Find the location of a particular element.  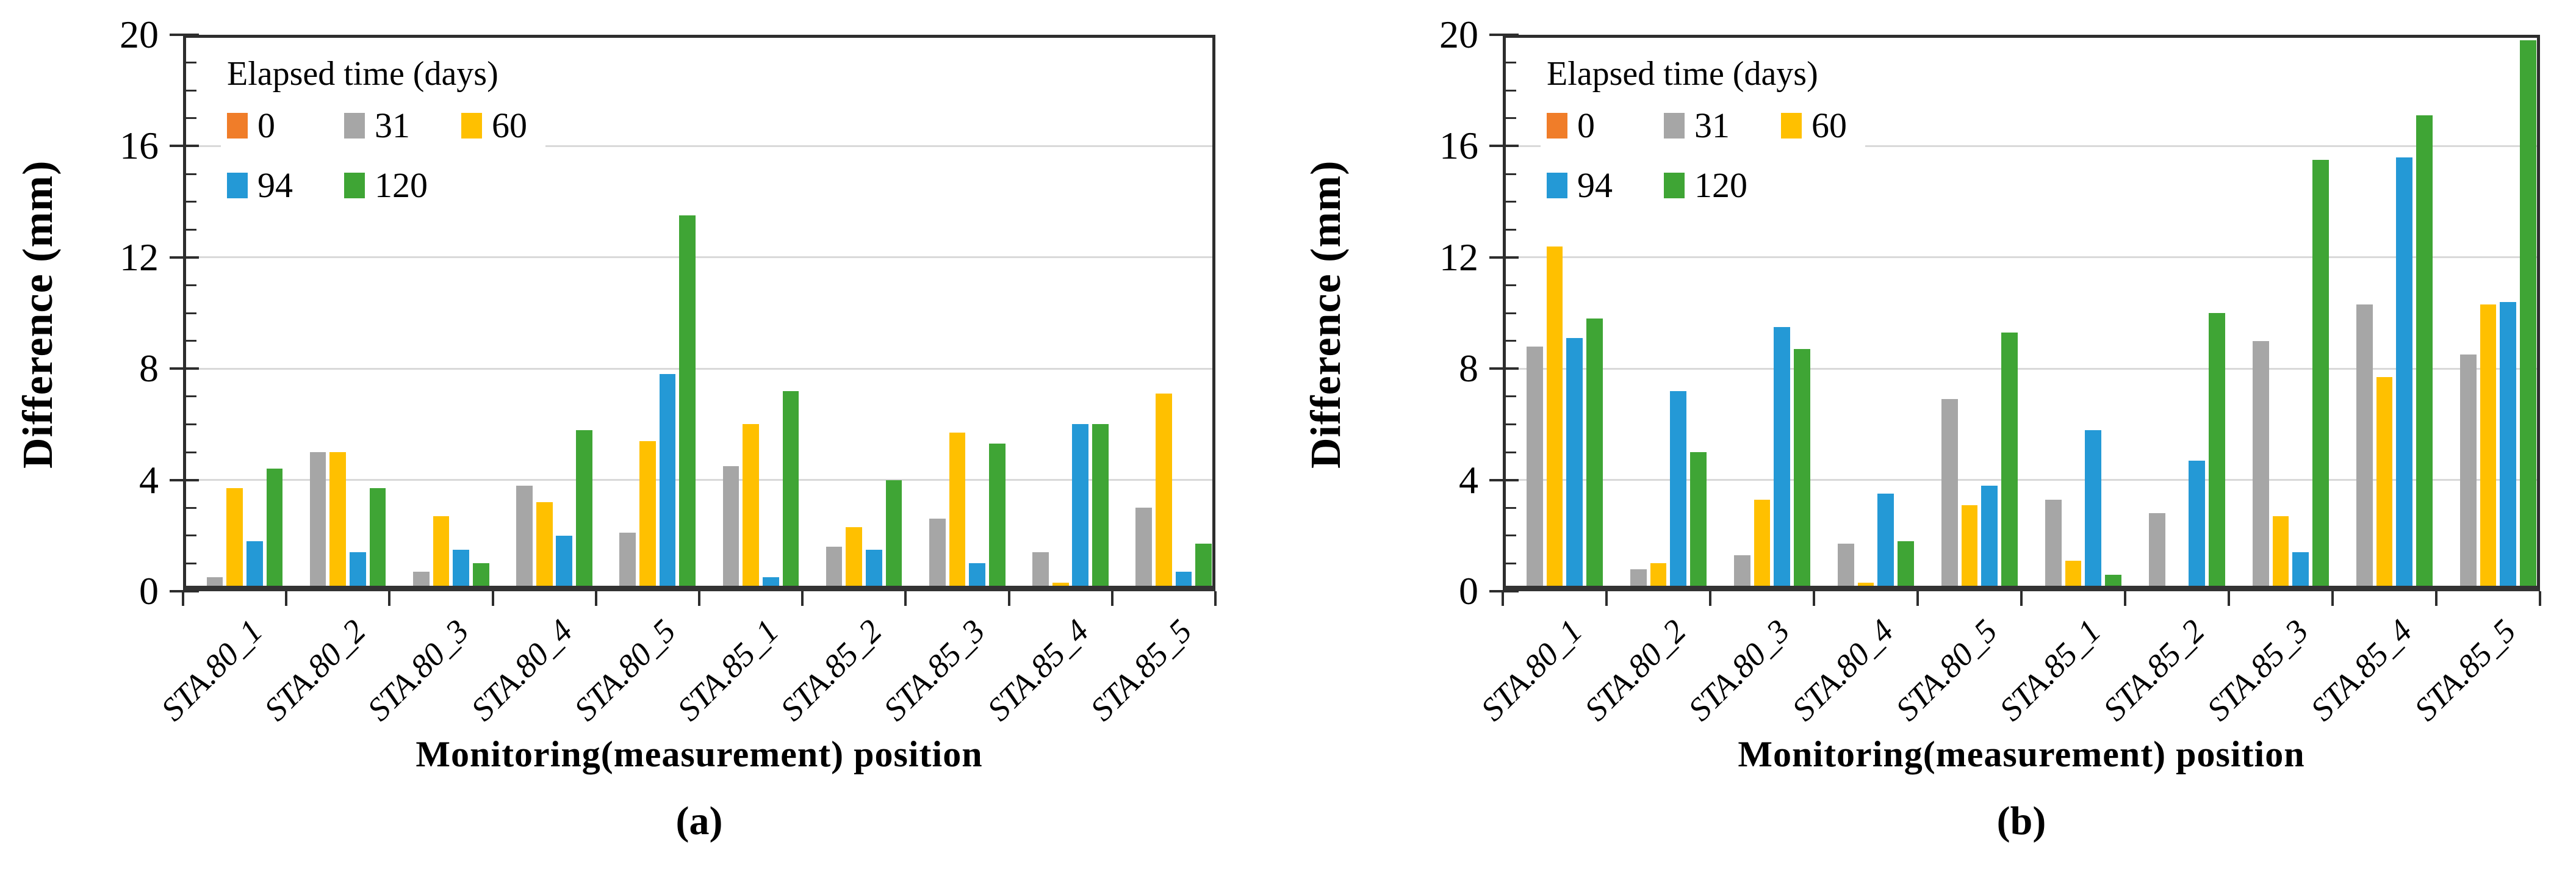

x-category-label-text: STA.85_1 is located at coordinates (2050, 670).